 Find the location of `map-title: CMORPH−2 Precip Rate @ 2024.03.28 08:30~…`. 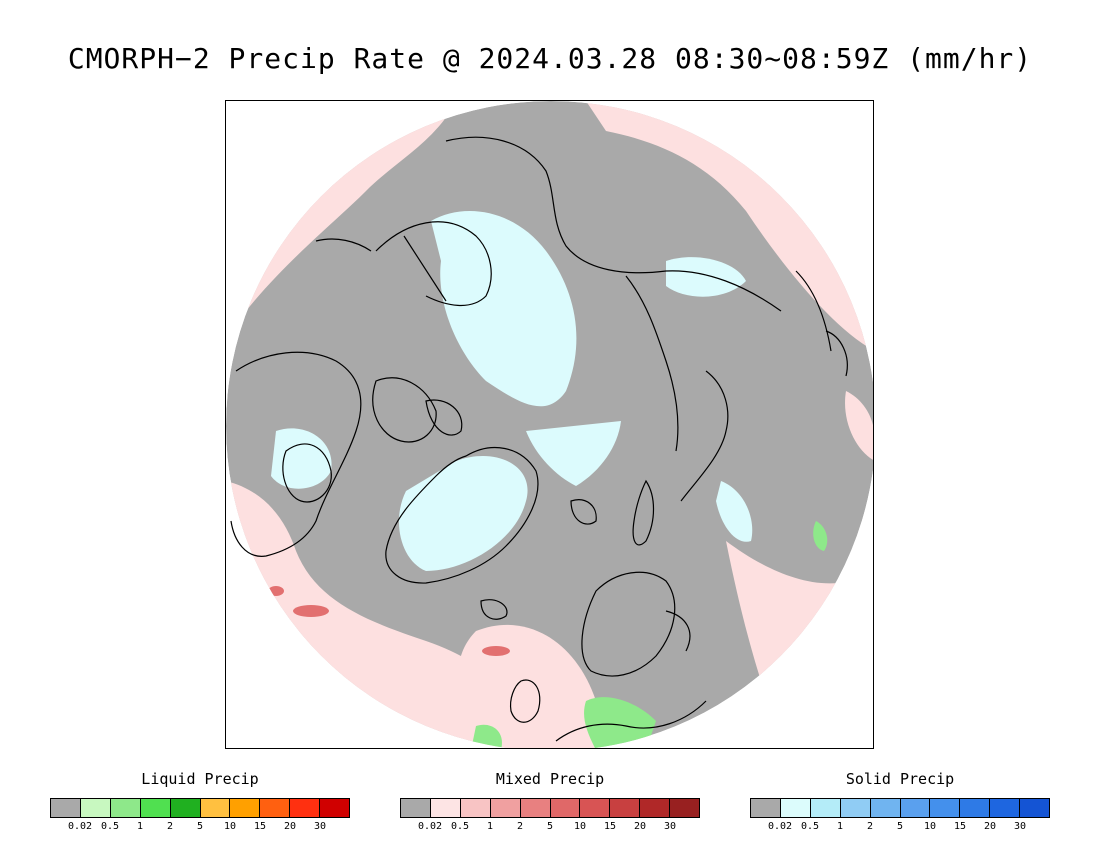

map-title: CMORPH−2 Precip Rate @ 2024.03.28 08:30~… is located at coordinates (550, 58).